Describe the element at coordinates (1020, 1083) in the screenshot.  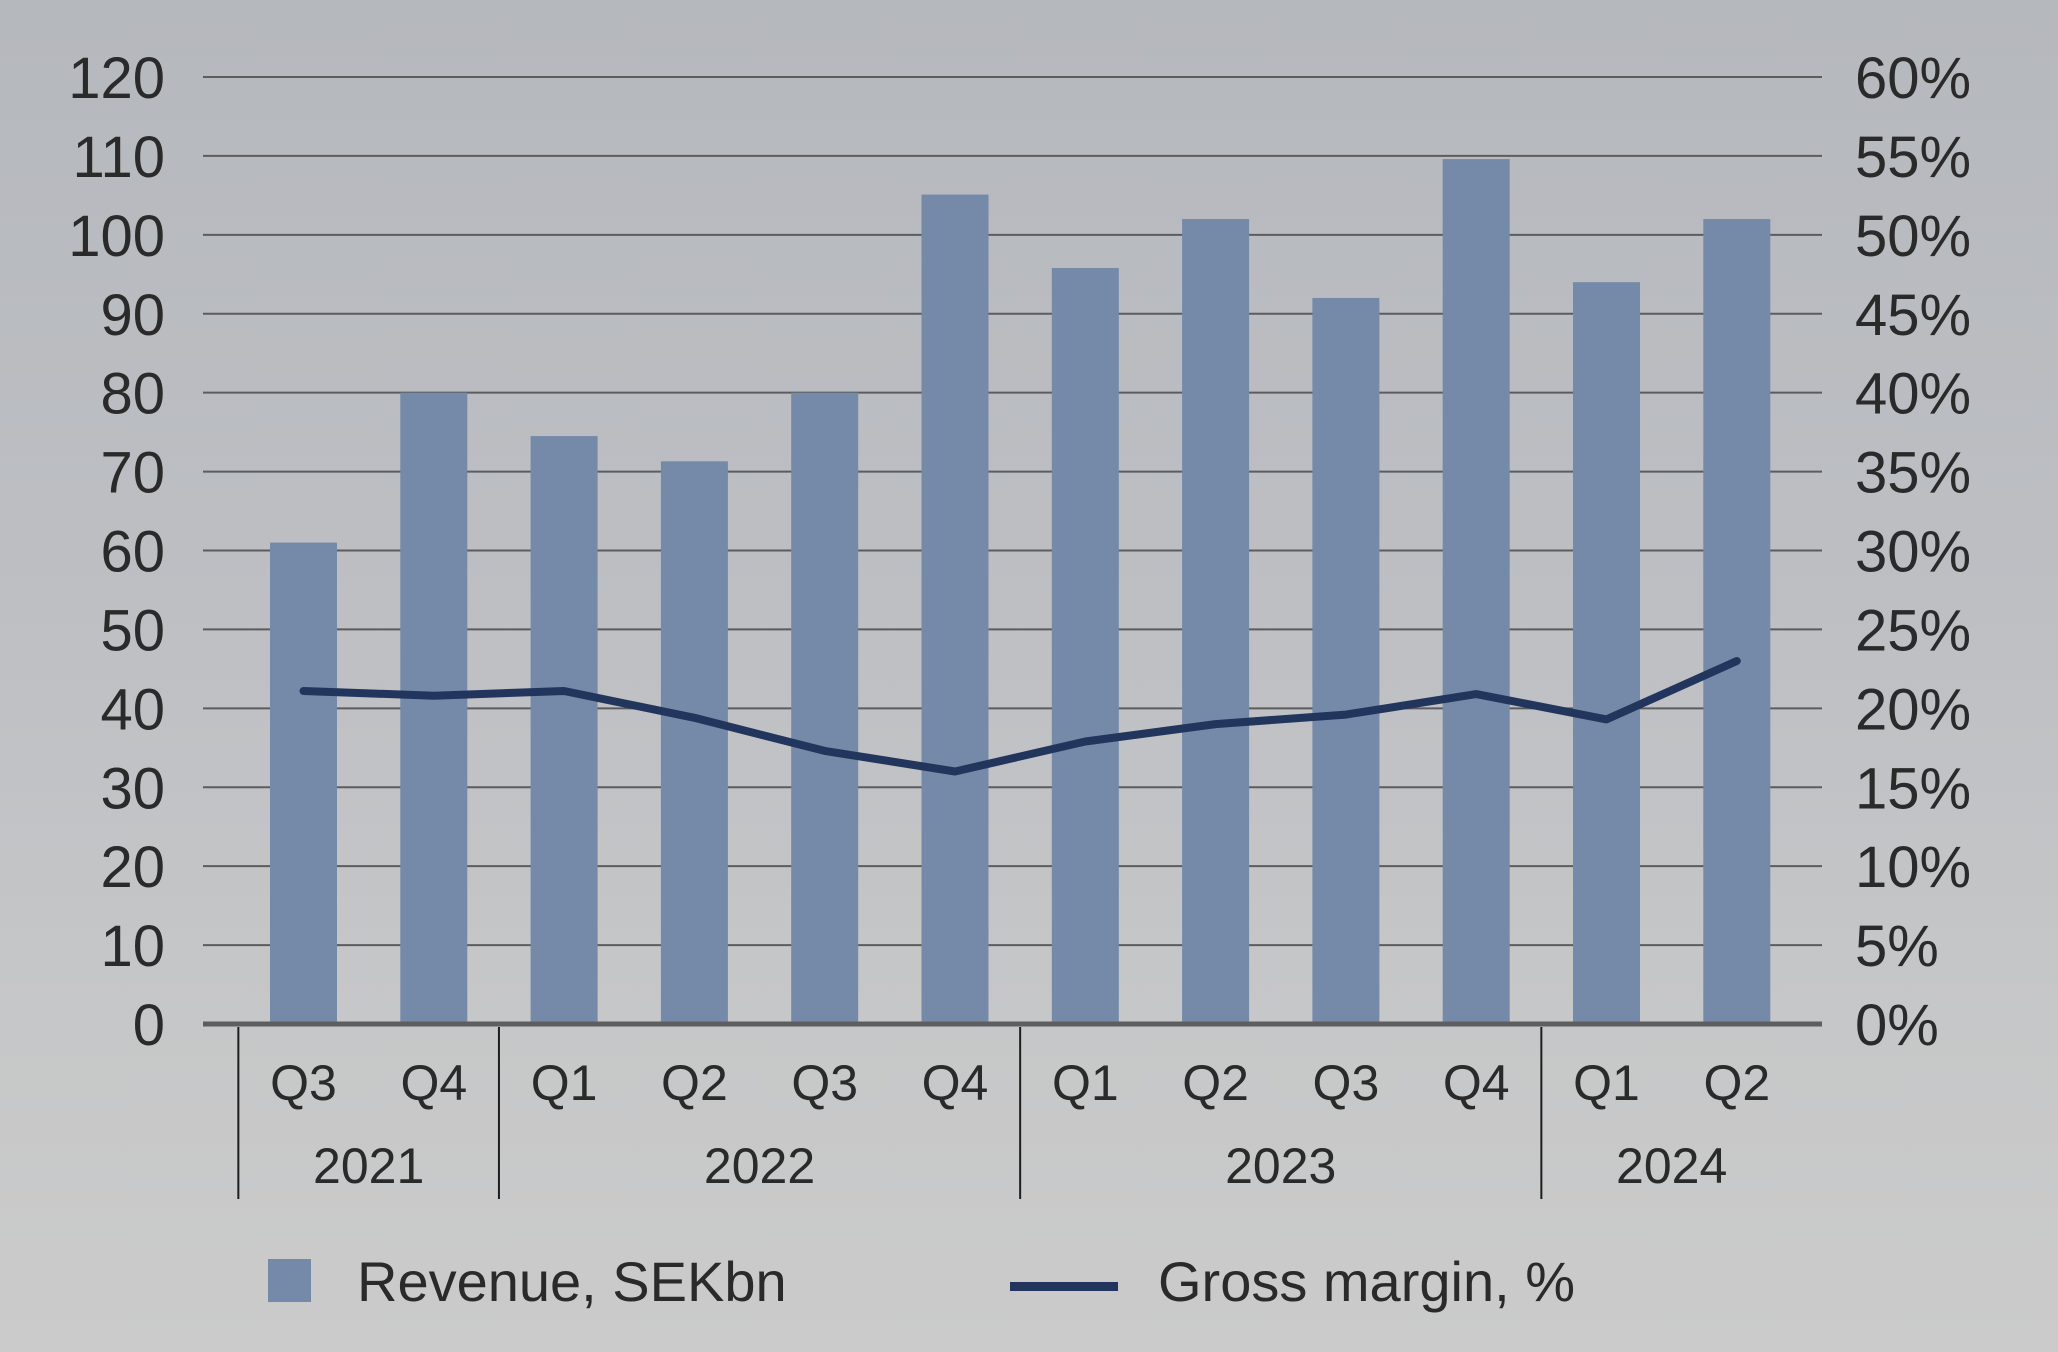
I see `quarter-labels: Q3 Q4 Q1 Q2 Q3 Q4 Q1 Q2 Q3 Q4 Q1 Q2` at that location.